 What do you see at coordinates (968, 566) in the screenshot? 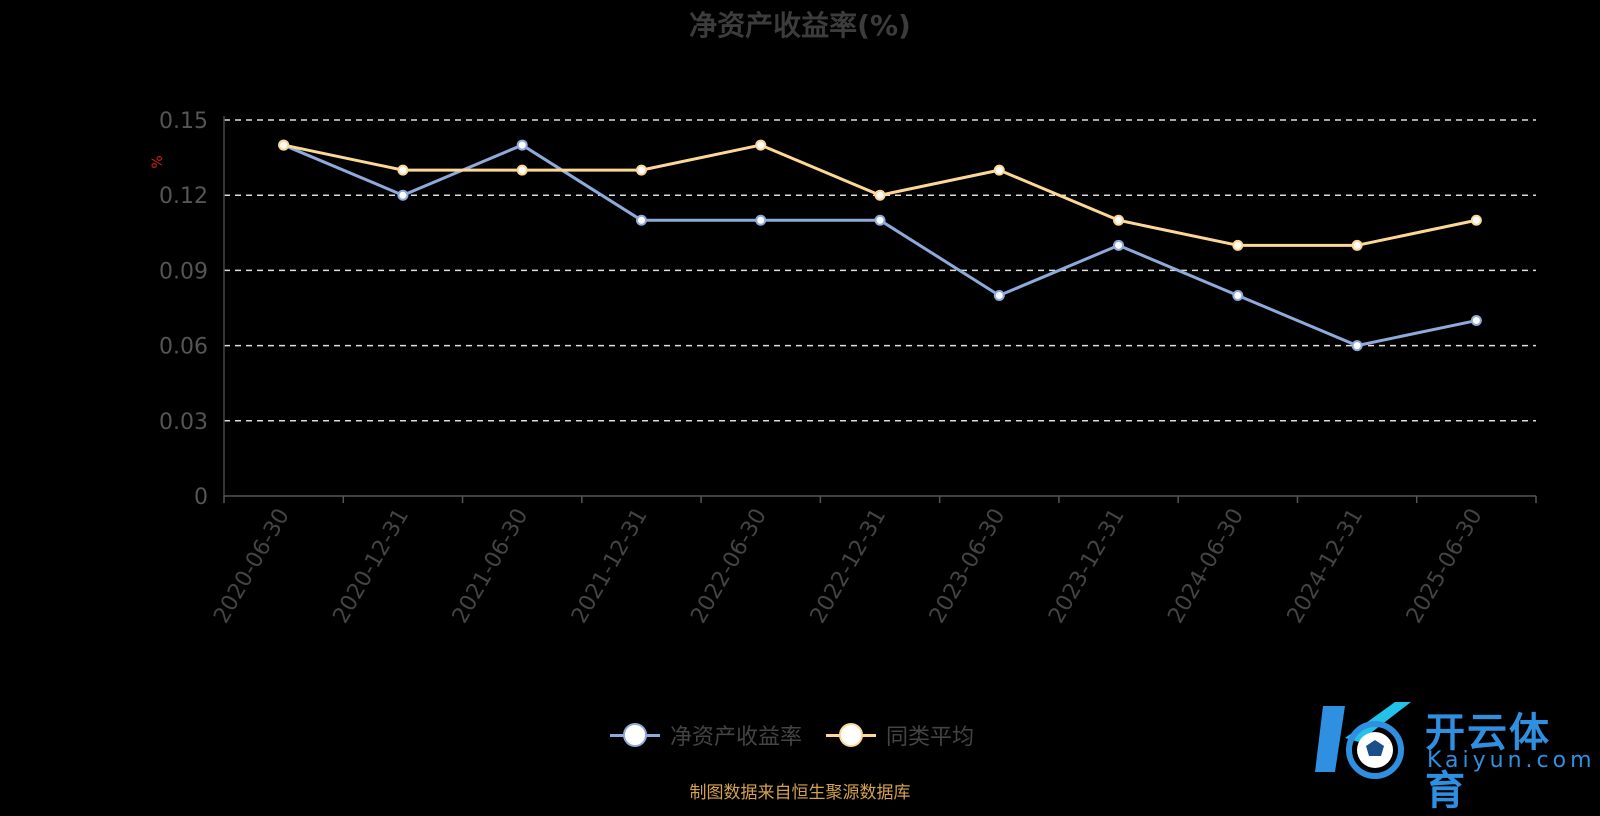
I see `x-tick-label: 2023-06-30` at bounding box center [968, 566].